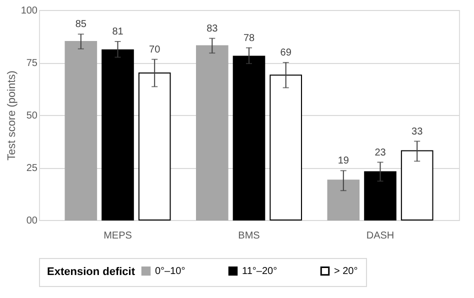 The height and width of the screenshot is (298, 474). I want to click on legend-title: Extension deficit, so click(91, 272).